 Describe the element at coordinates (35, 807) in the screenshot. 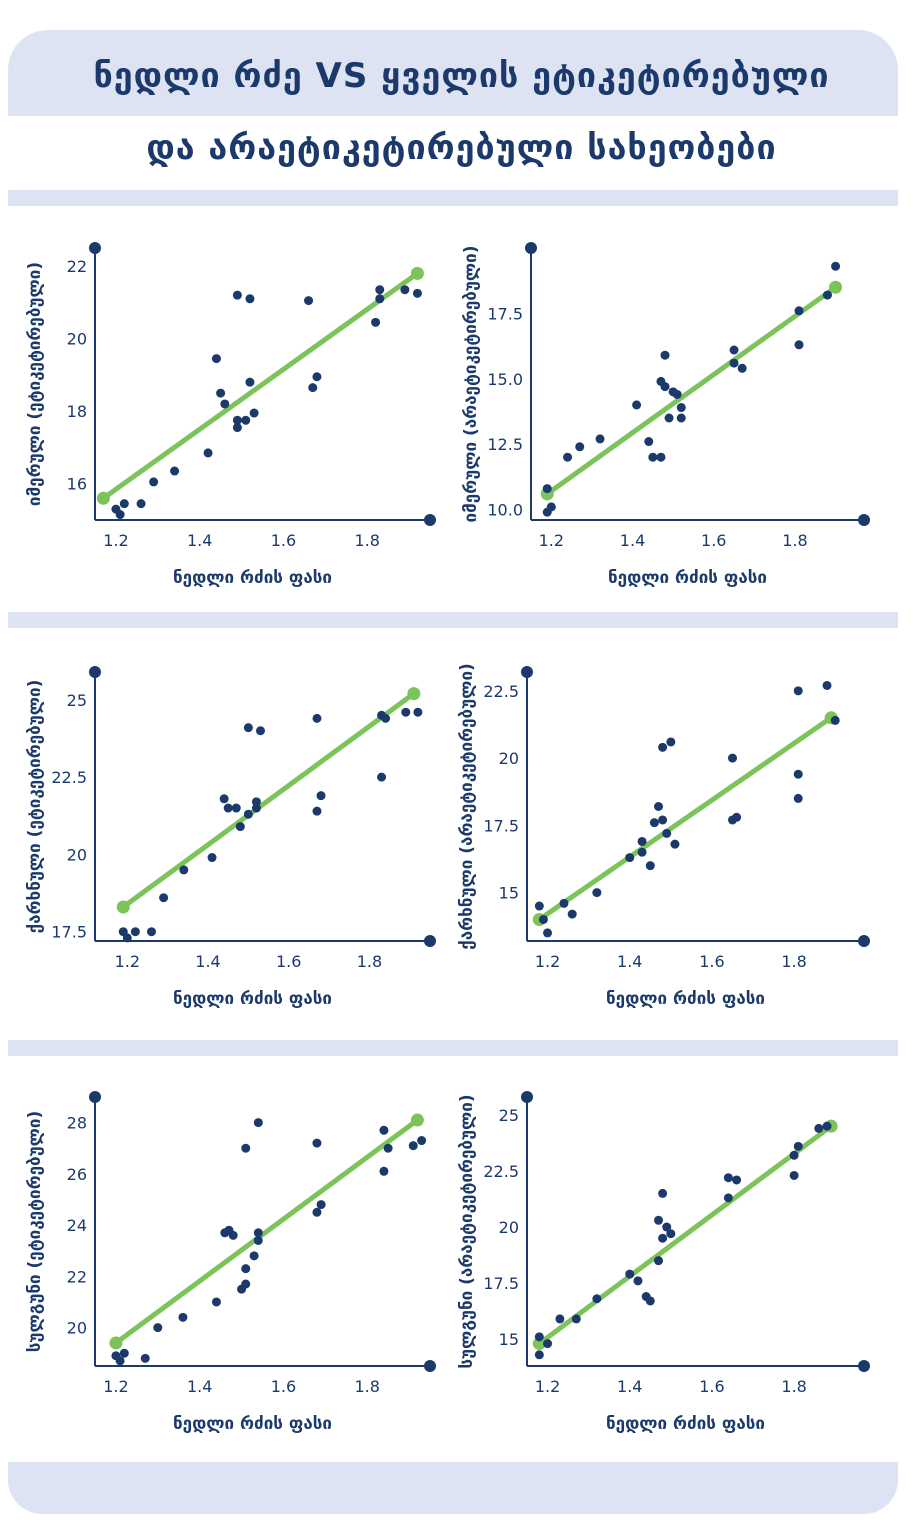

I see `y-axis-label: ქარხნული (ეტიკეტირებული)` at that location.